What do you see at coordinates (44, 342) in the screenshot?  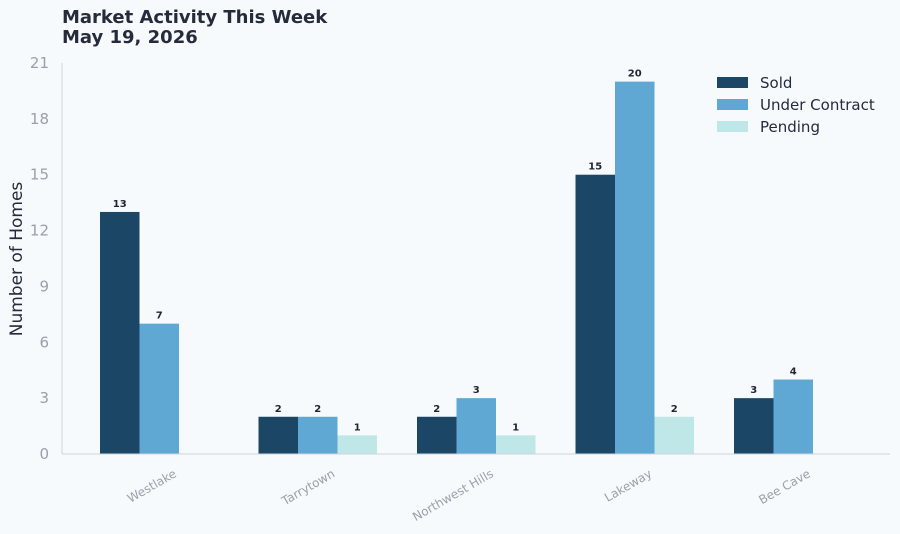 I see `y-tick-label: 6` at bounding box center [44, 342].